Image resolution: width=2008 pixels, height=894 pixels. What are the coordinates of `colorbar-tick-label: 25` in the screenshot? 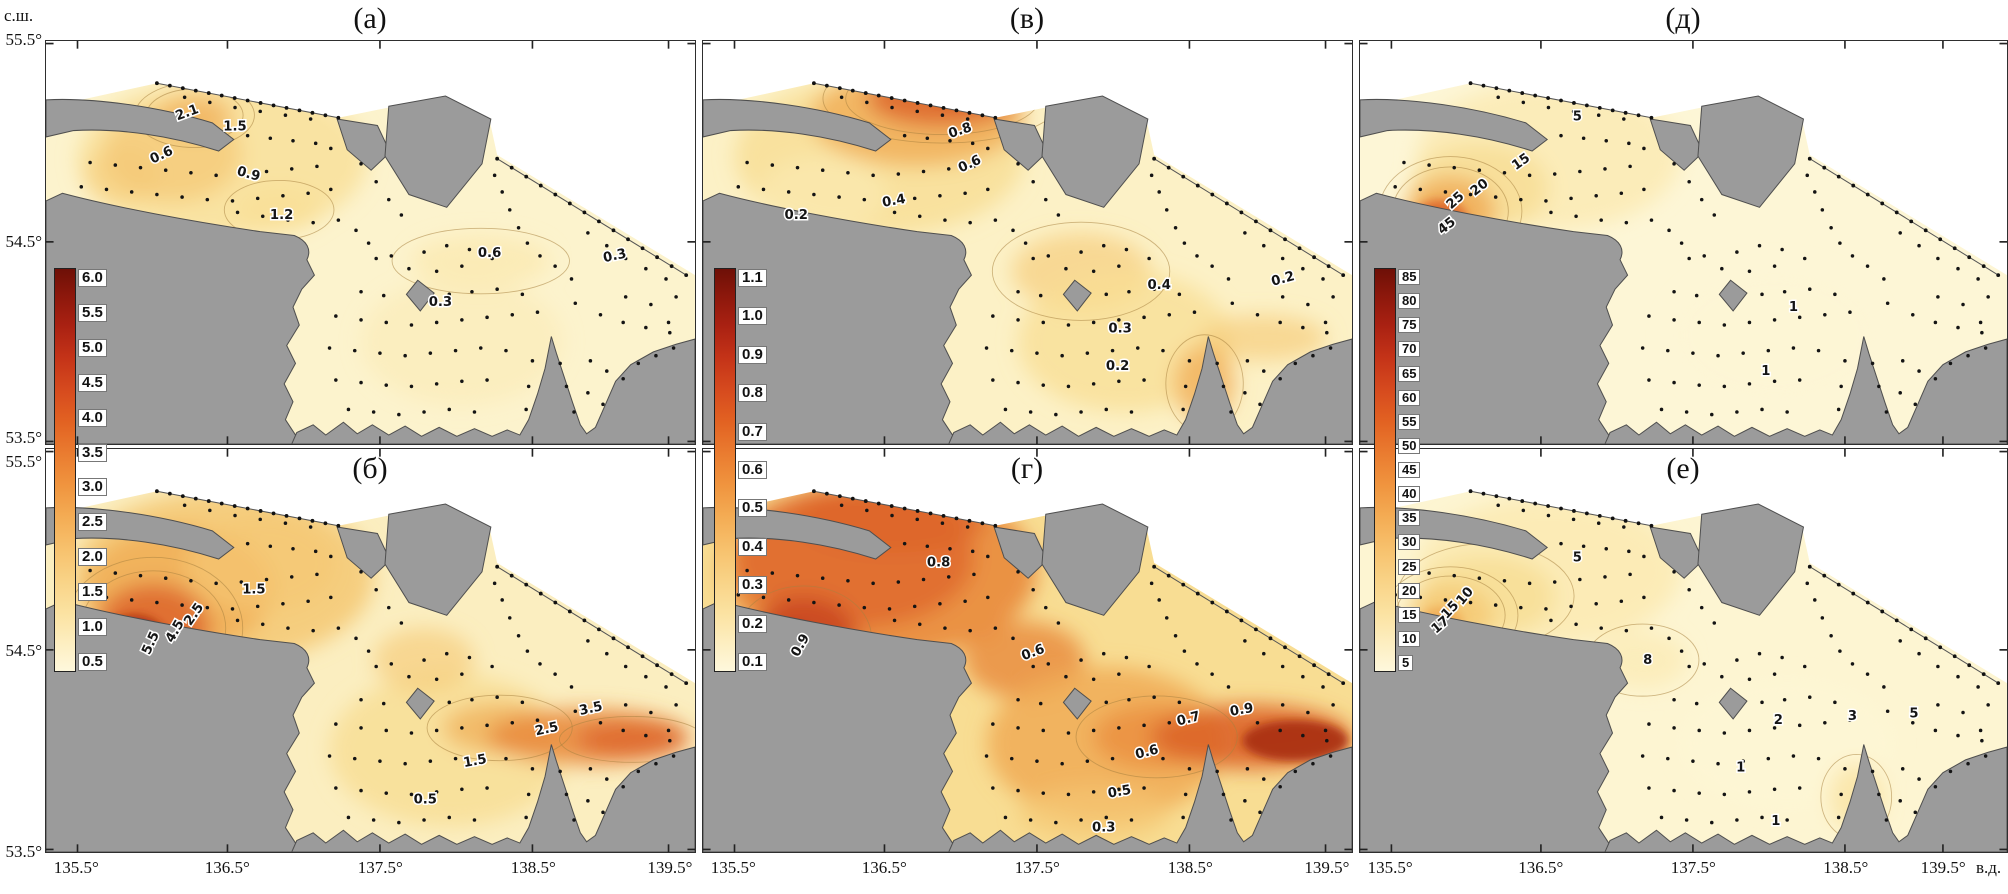 It's located at (1409, 566).